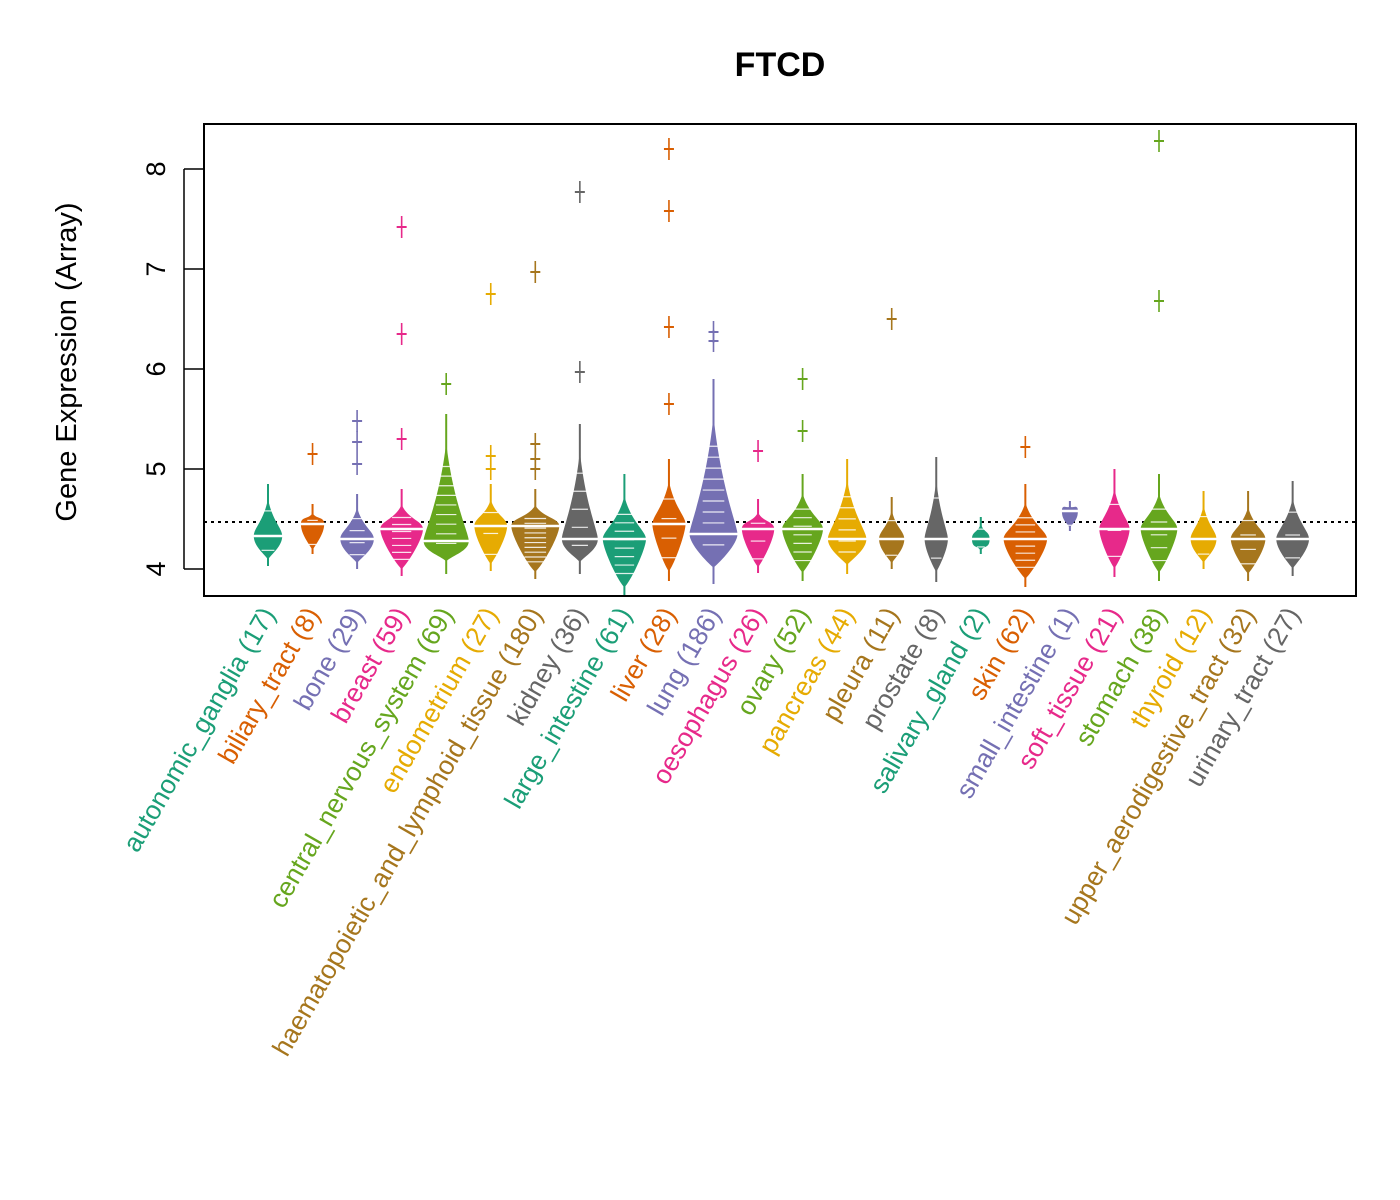 This screenshot has height=1200, width=1400. I want to click on chart-title: FTCD, so click(780, 65).